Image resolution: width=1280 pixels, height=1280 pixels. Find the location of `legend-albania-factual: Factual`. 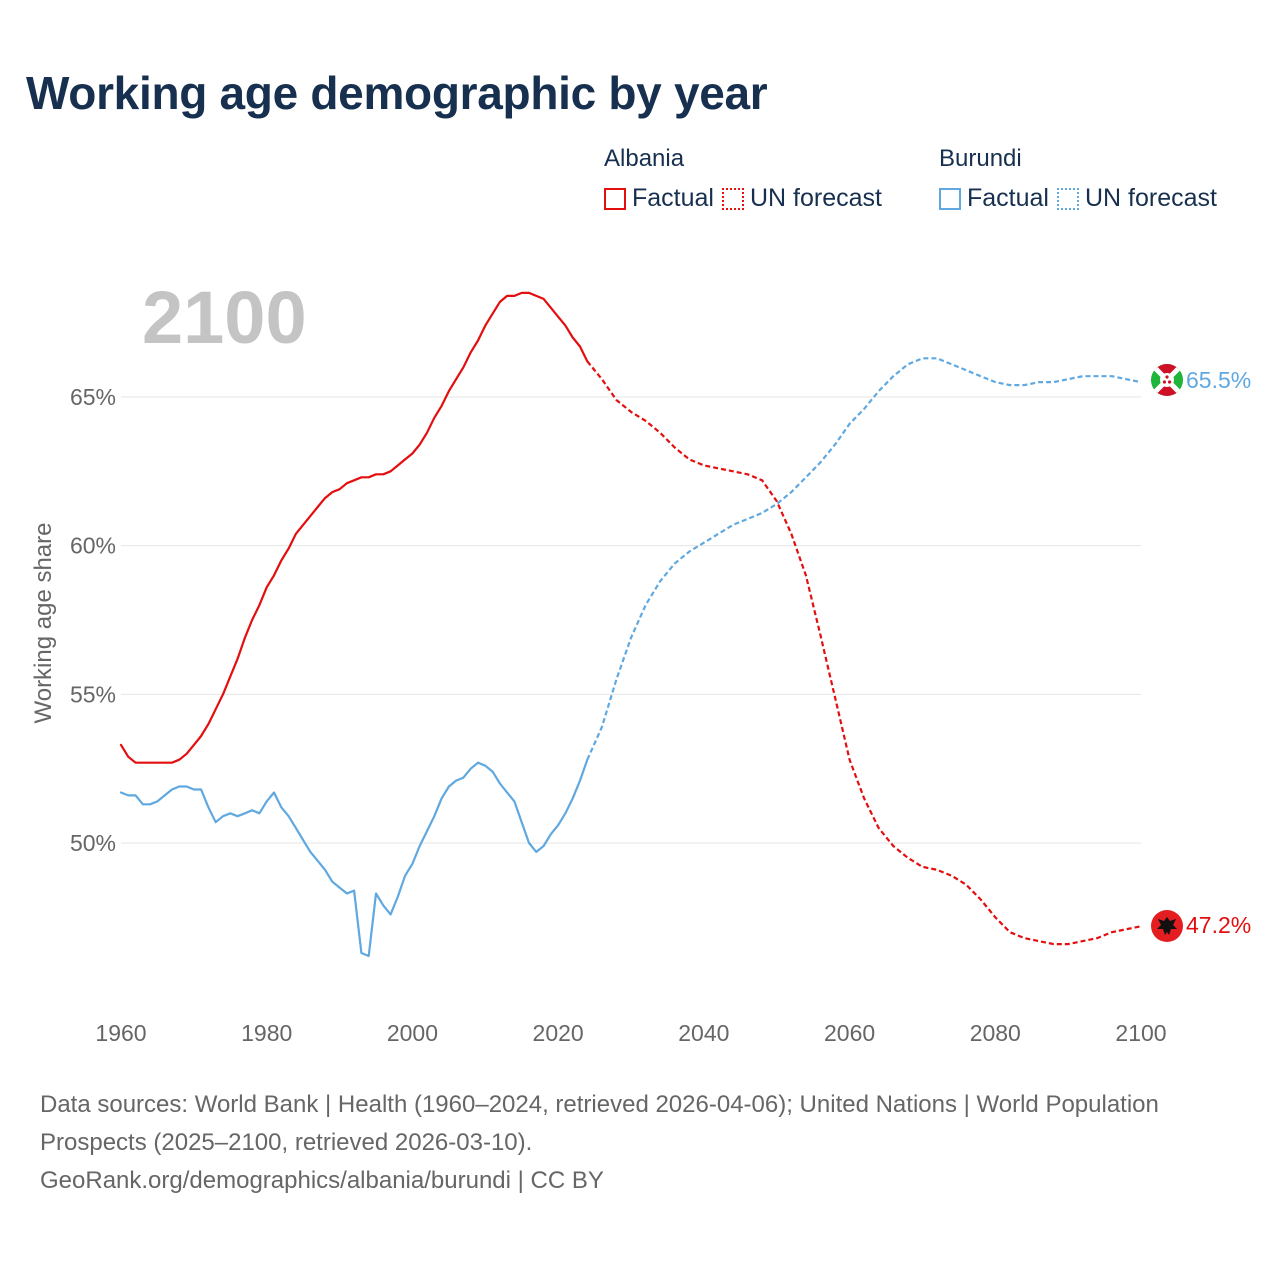

legend-albania-factual: Factual is located at coordinates (659, 198).